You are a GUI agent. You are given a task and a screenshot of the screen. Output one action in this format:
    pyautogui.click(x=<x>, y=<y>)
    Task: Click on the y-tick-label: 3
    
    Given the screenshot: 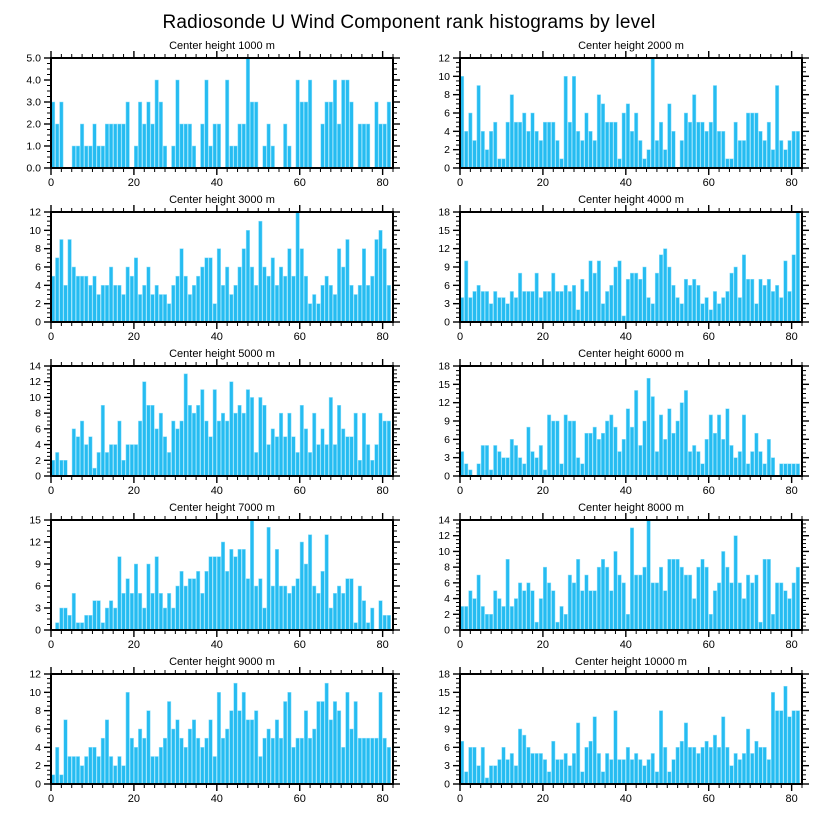 What is the action you would take?
    pyautogui.click(x=447, y=766)
    